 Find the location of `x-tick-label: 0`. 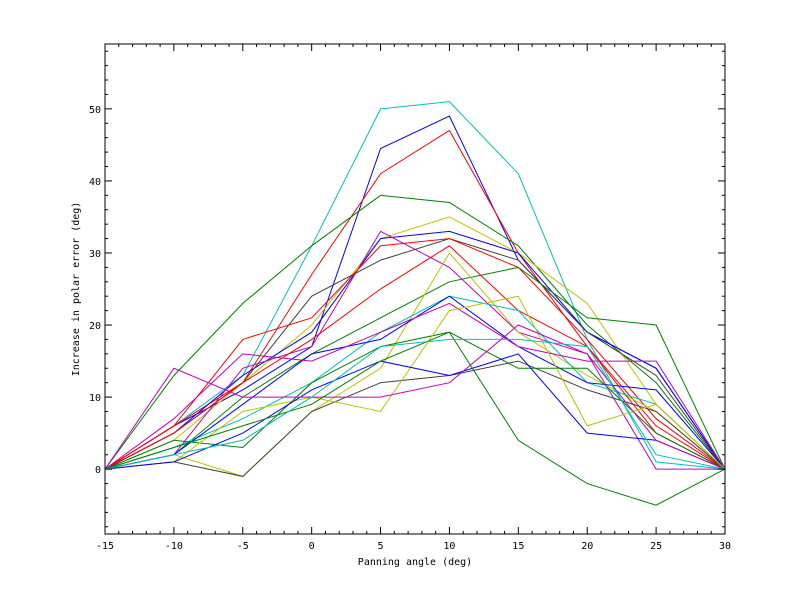

x-tick-label: 0 is located at coordinates (312, 546).